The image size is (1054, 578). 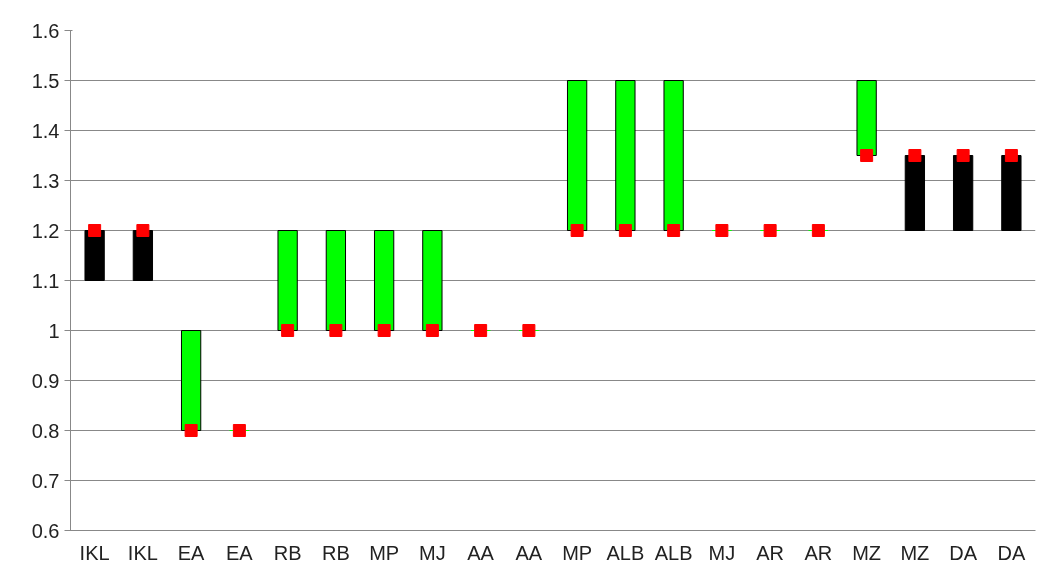 What do you see at coordinates (45, 380) in the screenshot?
I see `y-tick-label: 0.9` at bounding box center [45, 380].